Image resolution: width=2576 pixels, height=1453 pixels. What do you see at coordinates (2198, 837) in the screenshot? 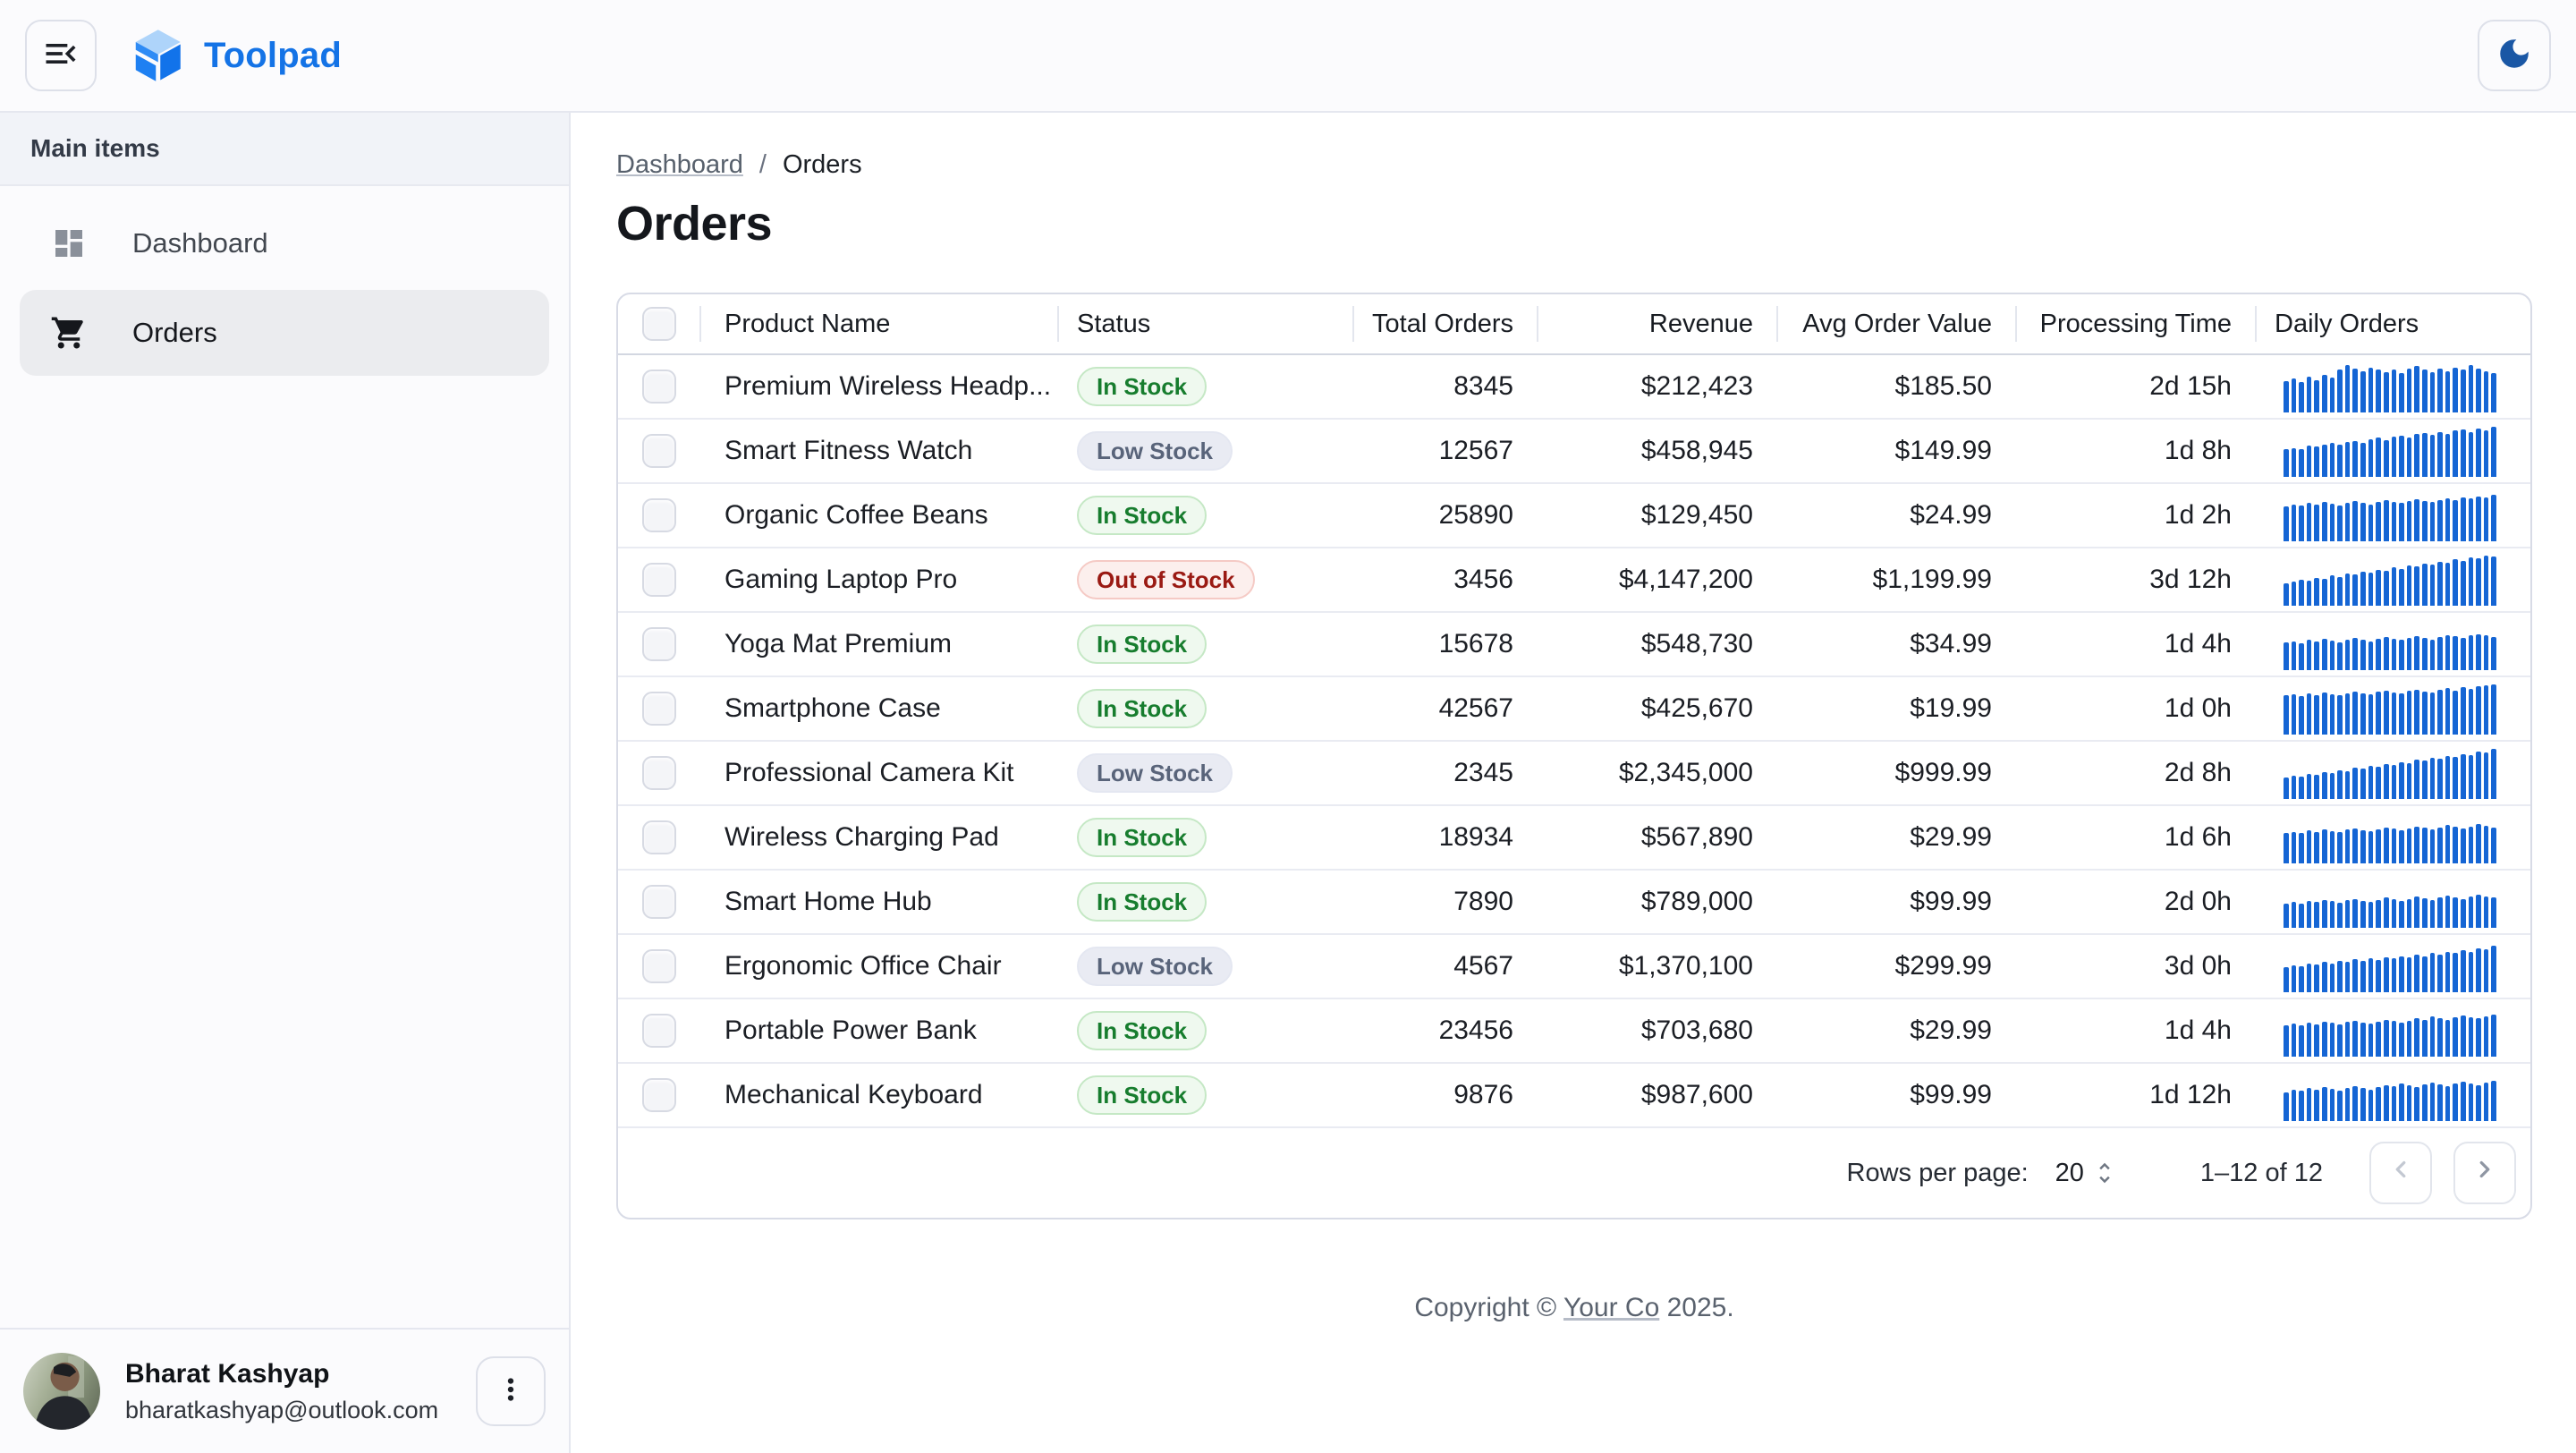
I see `processing-time-cell: 1d 6h` at bounding box center [2198, 837].